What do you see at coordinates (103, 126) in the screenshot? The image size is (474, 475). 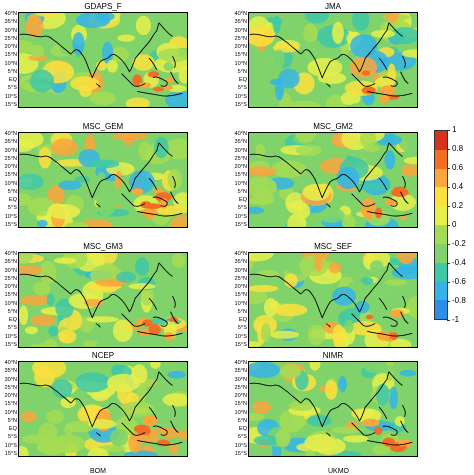 I see `panel-title: MSC_GEM` at bounding box center [103, 126].